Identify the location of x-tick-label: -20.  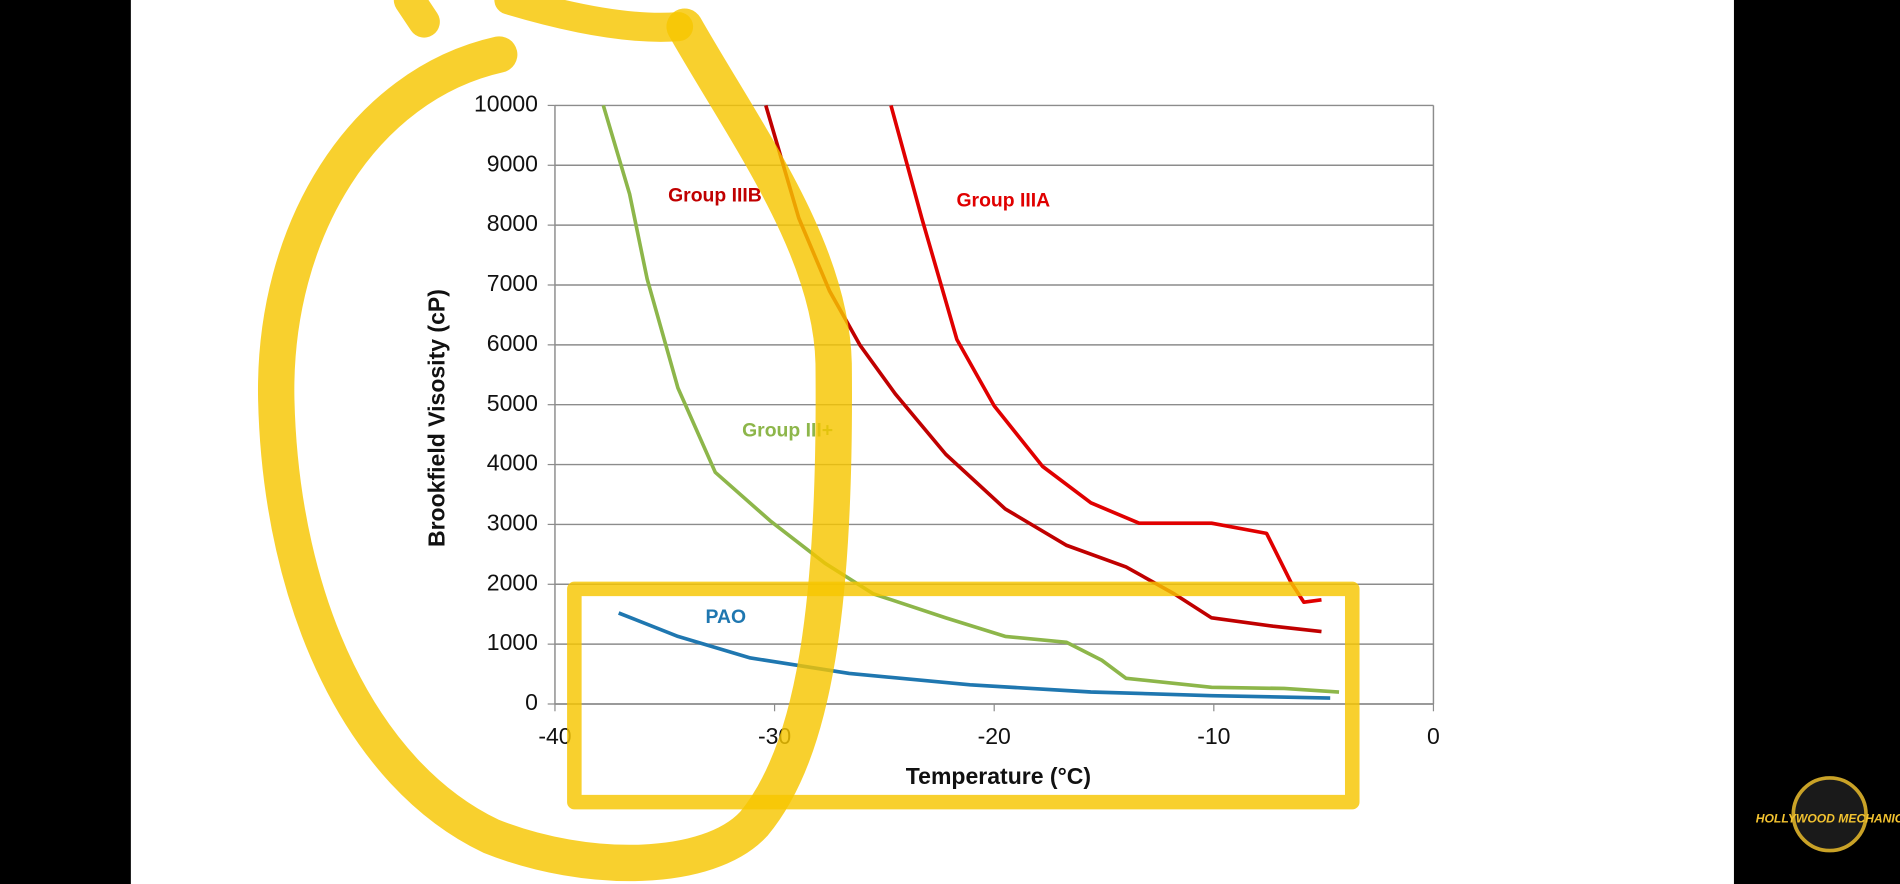
(994, 736).